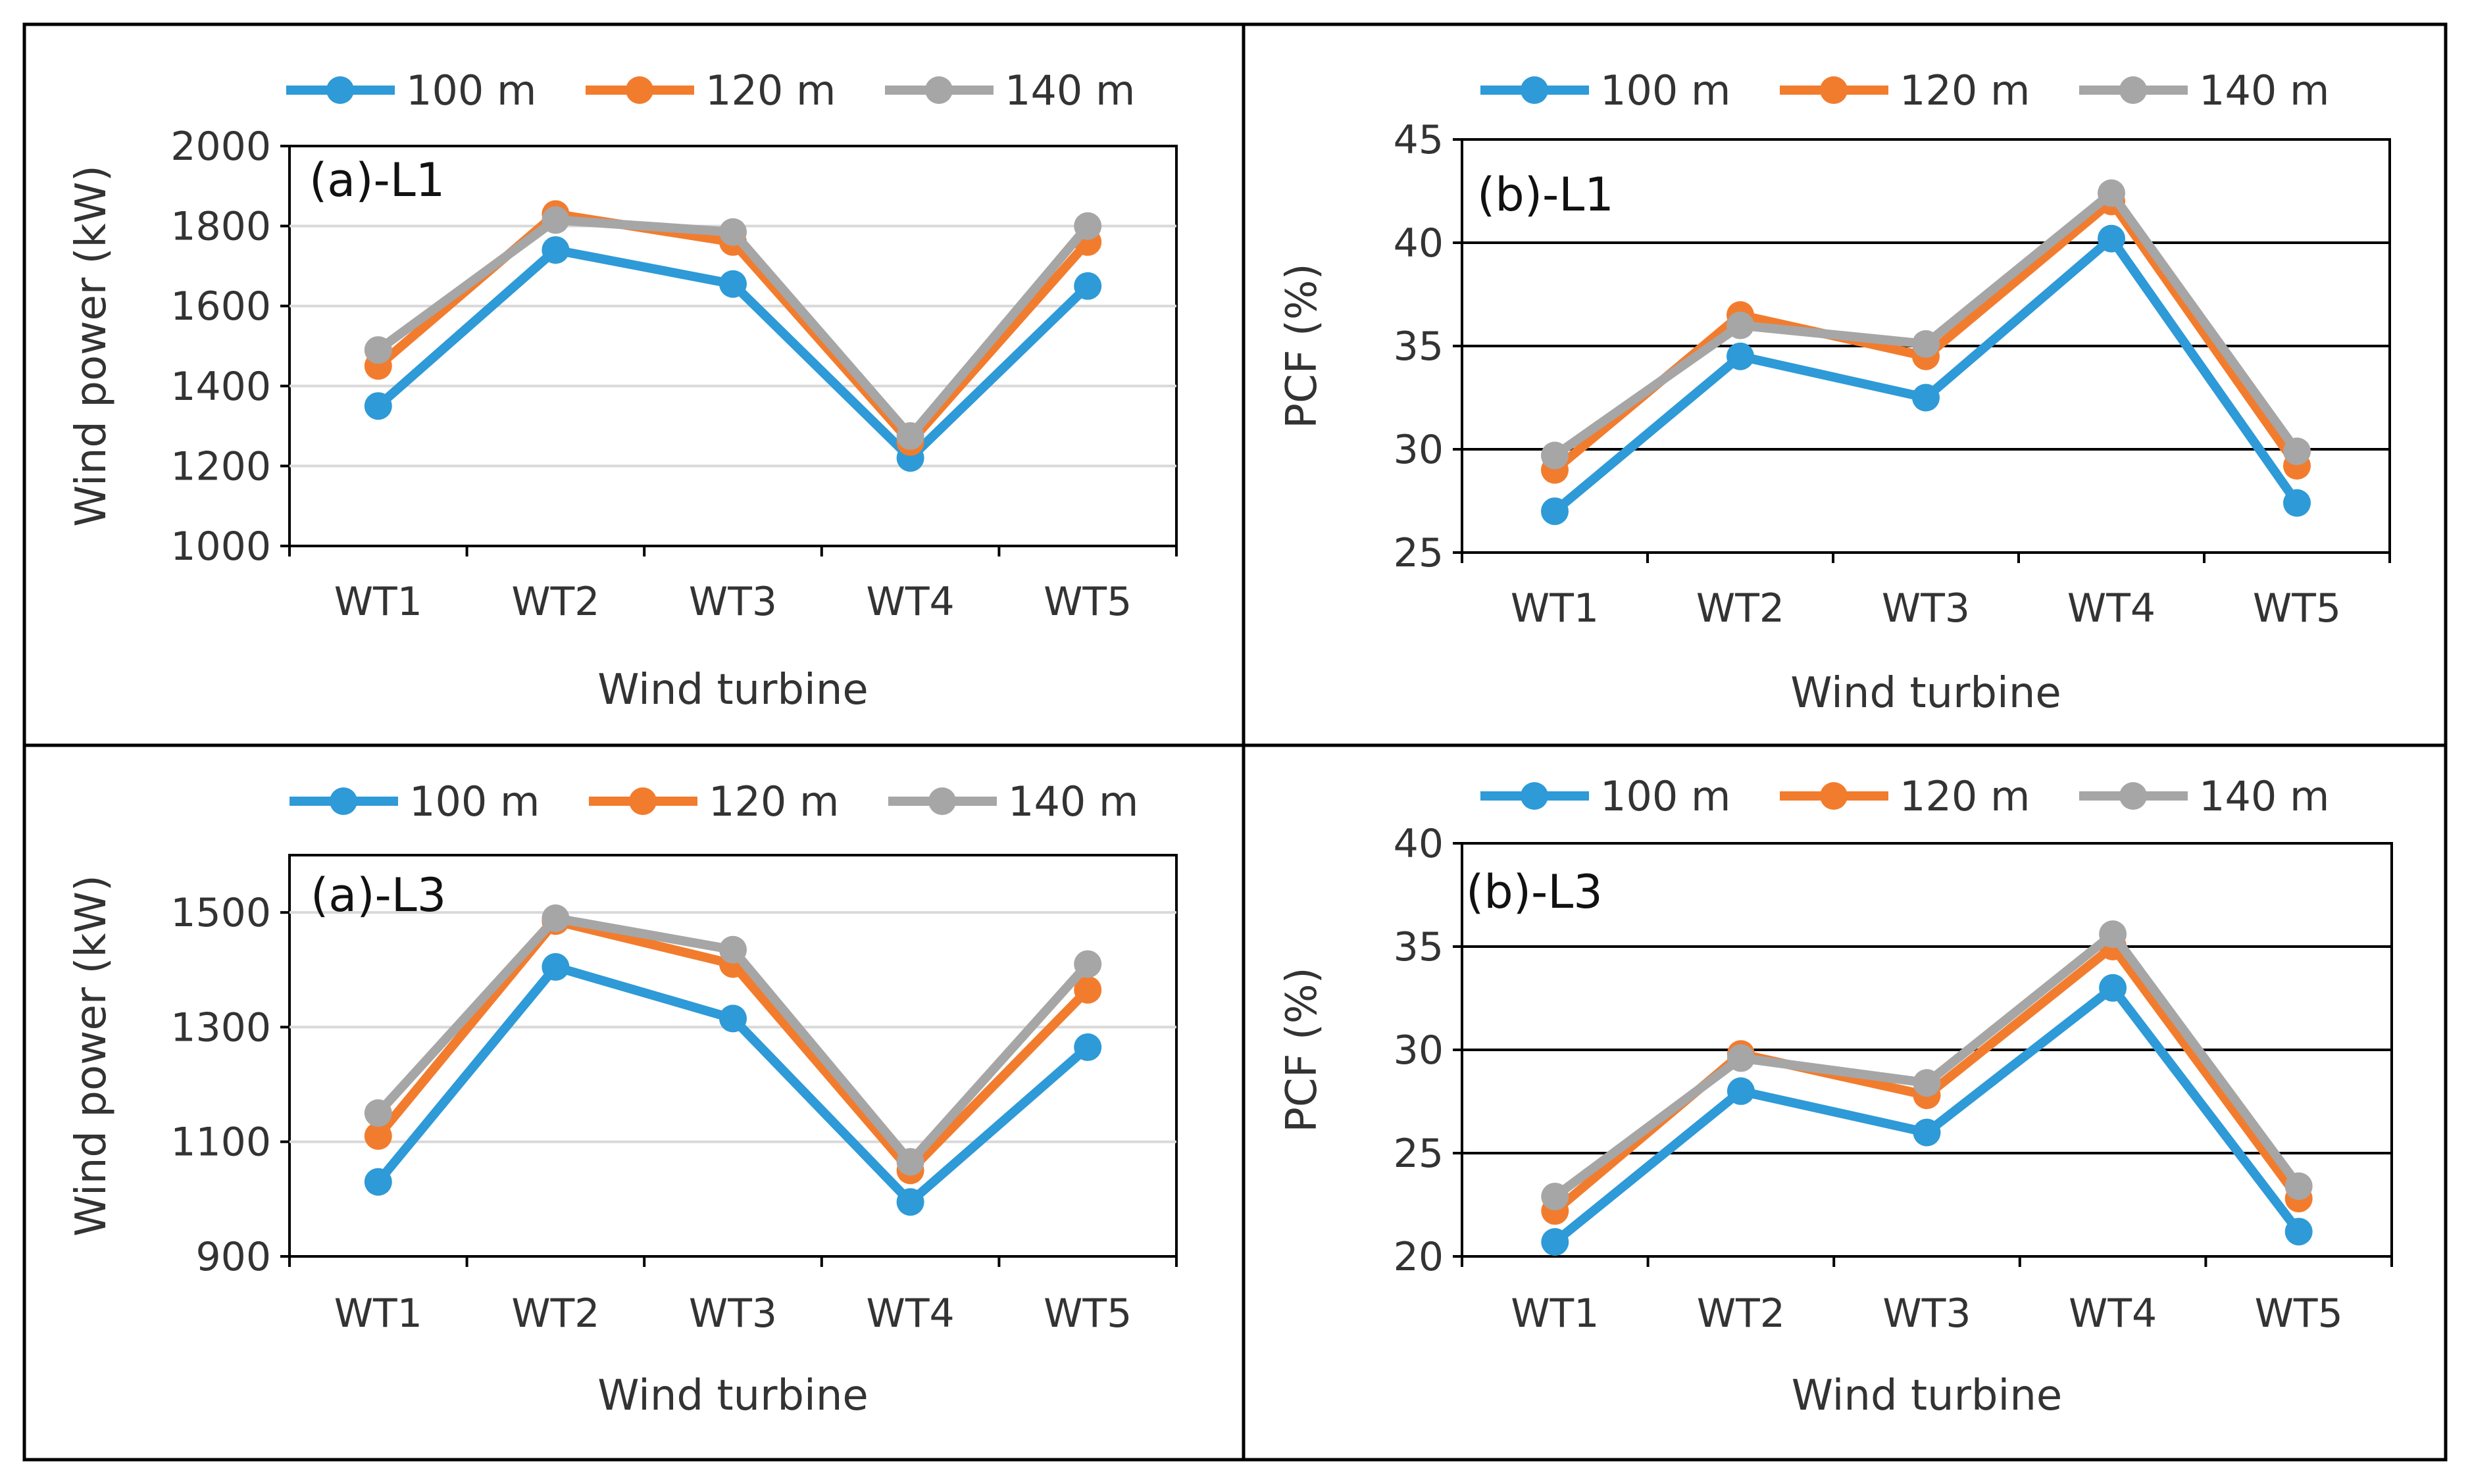 The width and height of the screenshot is (2470, 1484). I want to click on y-tick-label: 2000, so click(220, 147).